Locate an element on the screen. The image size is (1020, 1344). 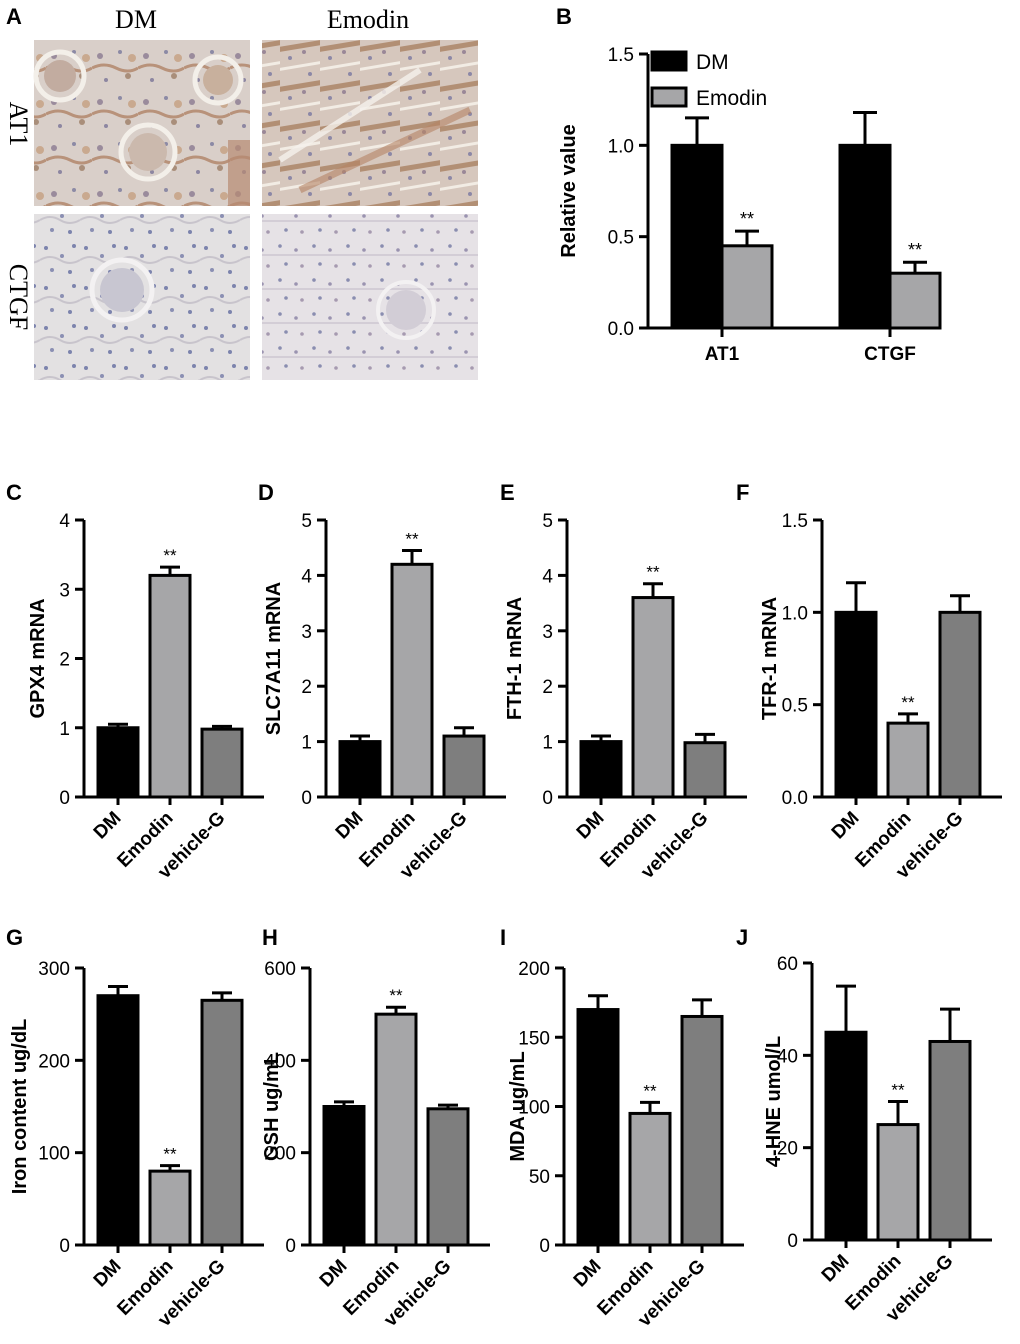
micrograph-at1-dm is located at coordinates (141, 123).